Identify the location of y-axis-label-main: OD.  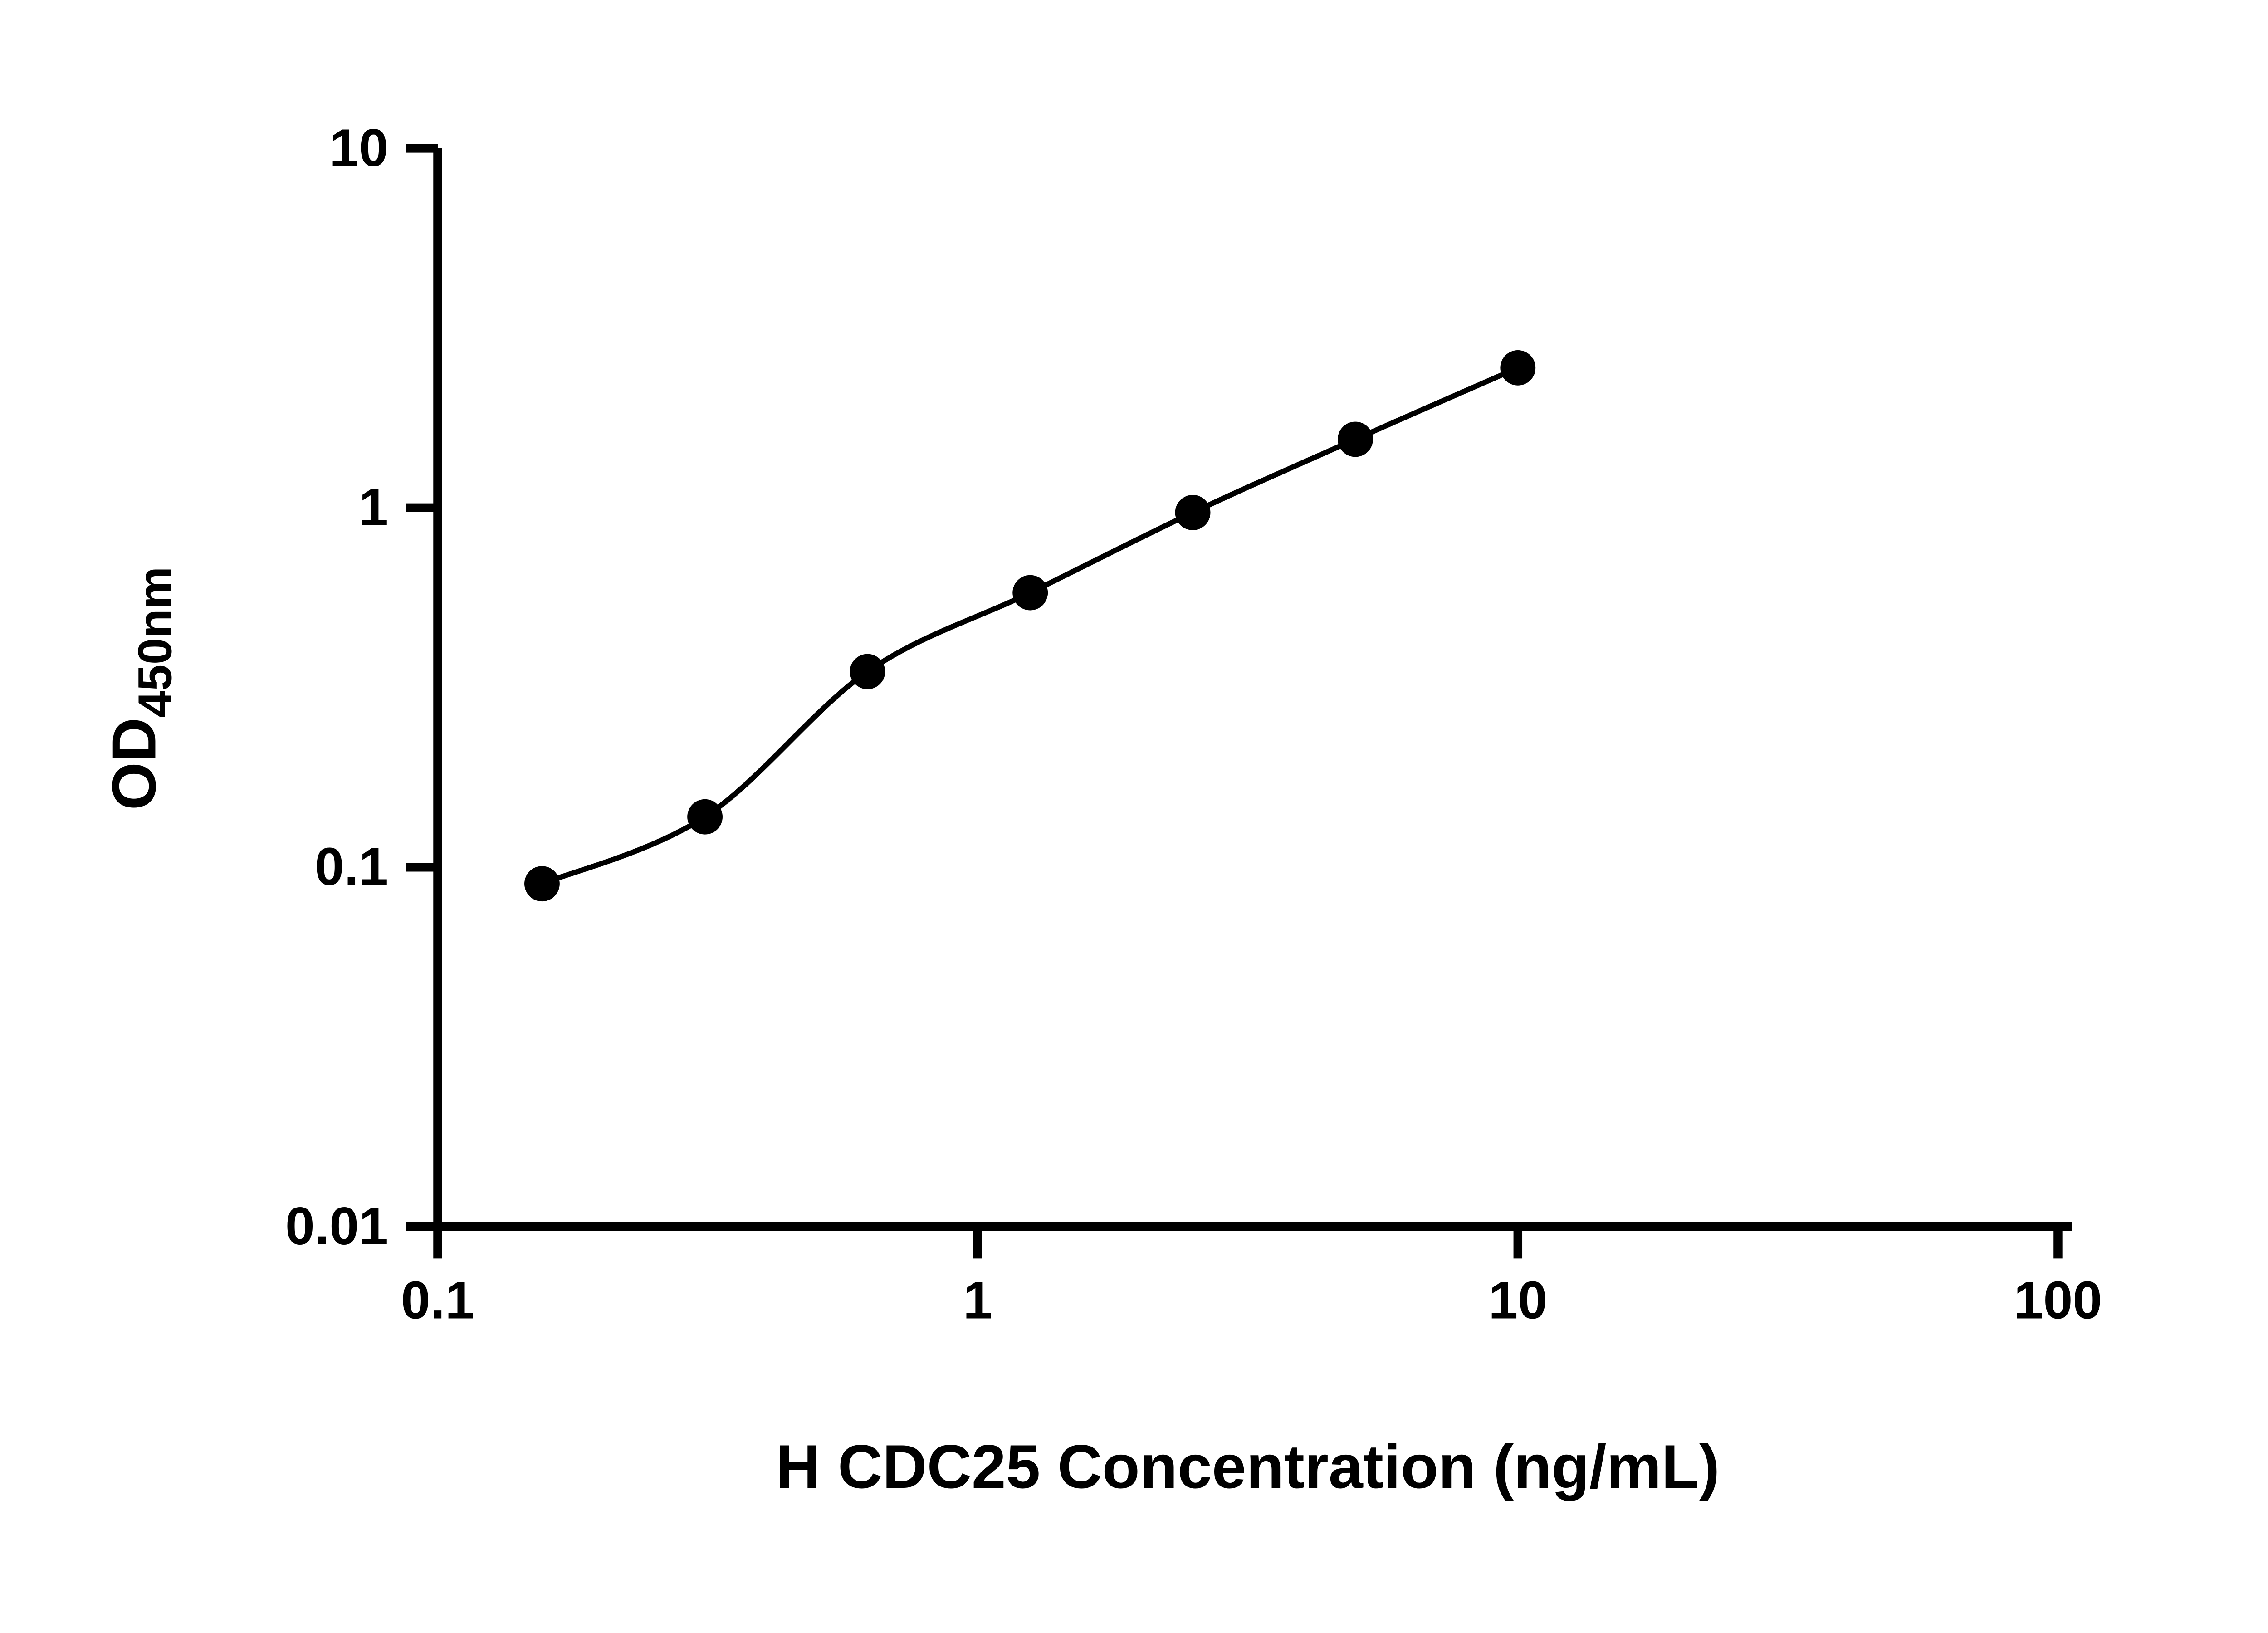
(133, 764).